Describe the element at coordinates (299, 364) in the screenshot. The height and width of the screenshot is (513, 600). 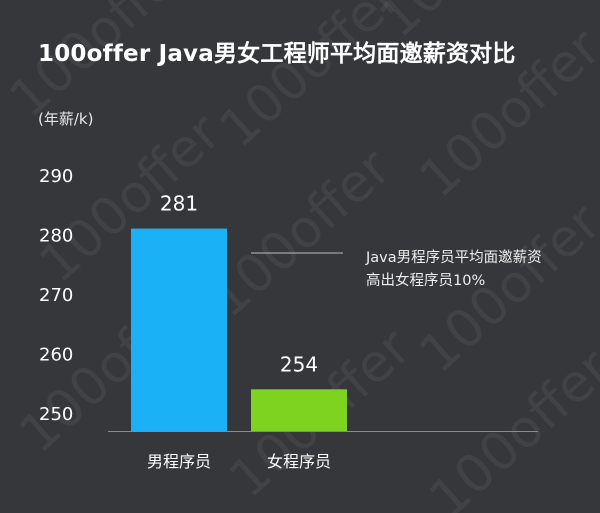
I see `data-label: 254` at that location.